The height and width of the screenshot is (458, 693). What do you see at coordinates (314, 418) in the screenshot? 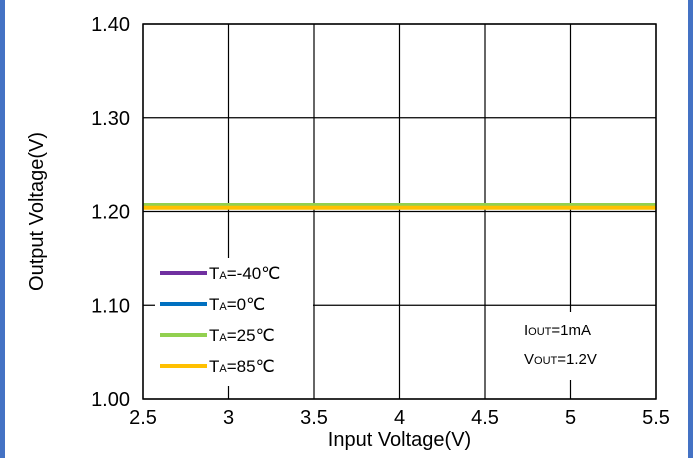
I see `x-tick-label-2: 3.5` at bounding box center [314, 418].